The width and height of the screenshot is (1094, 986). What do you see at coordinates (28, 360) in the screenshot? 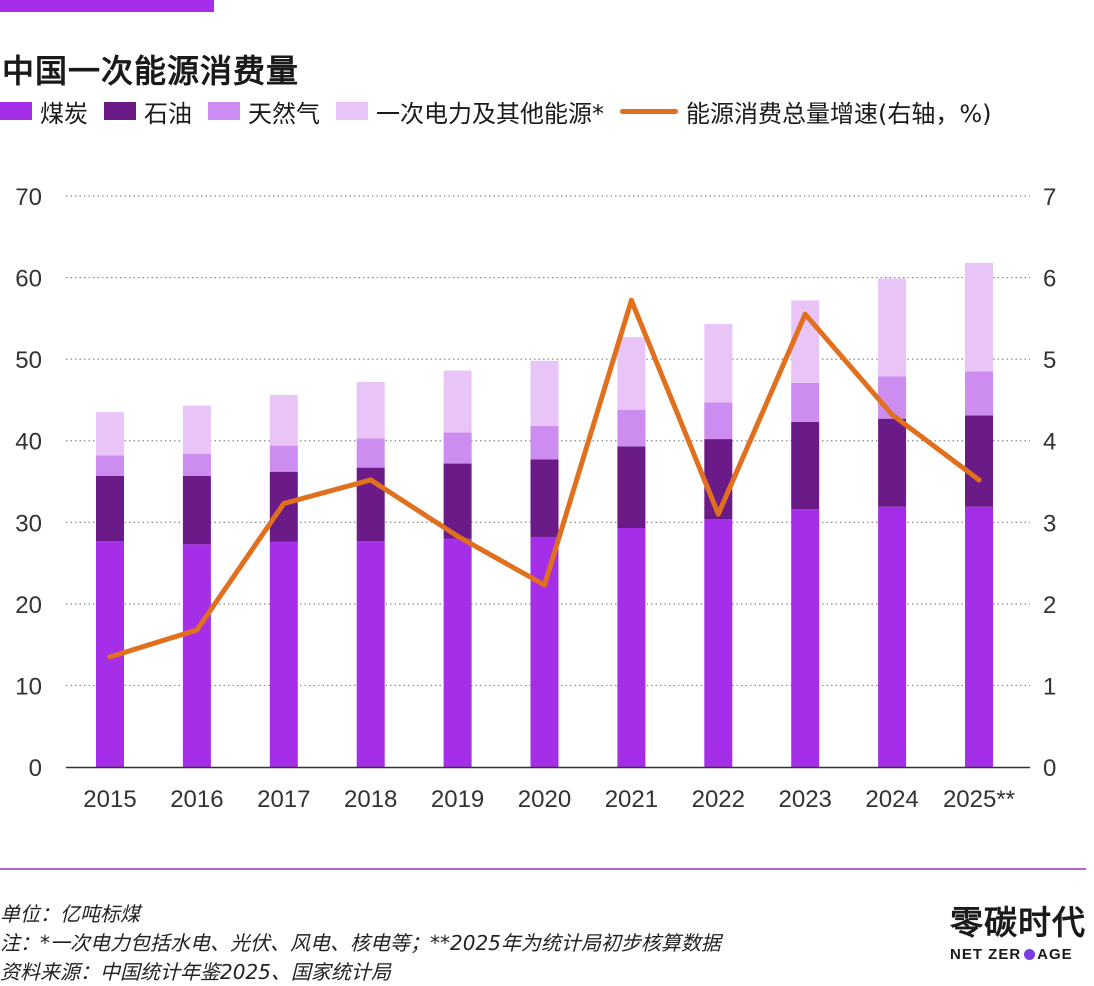
I see `y-tick-label-left: 50` at bounding box center [28, 360].